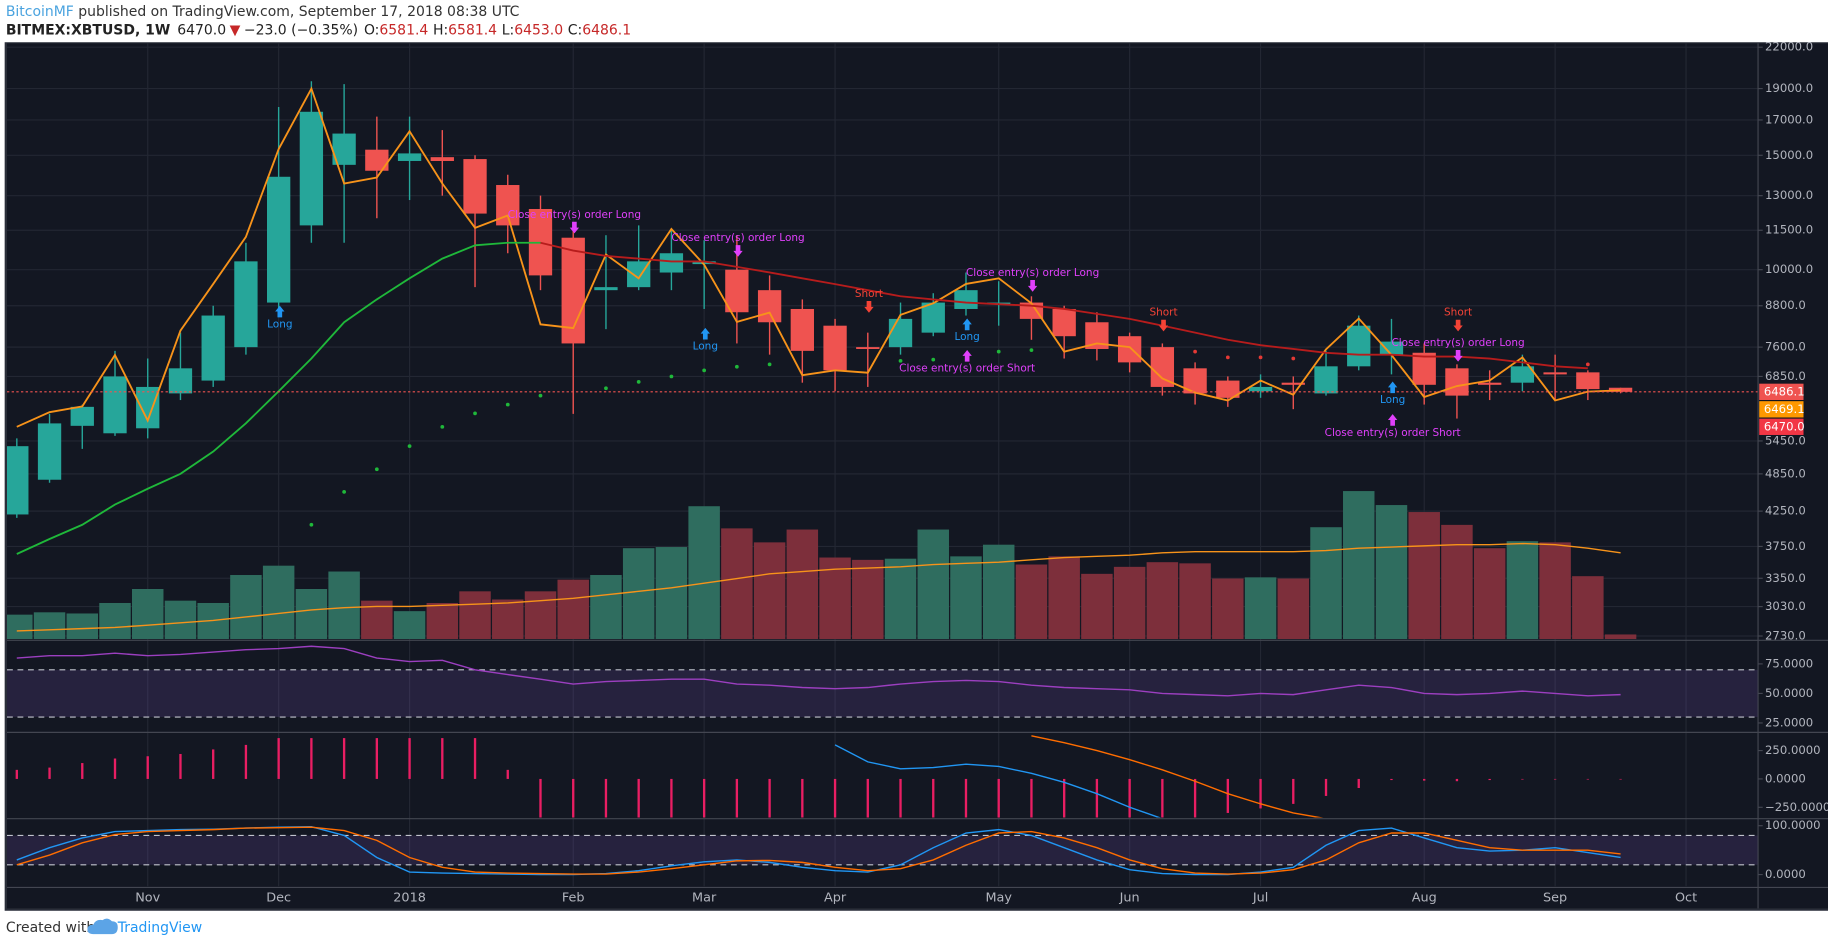  Describe the element at coordinates (40, 12) in the screenshot. I see `author: BitcoinMF` at that location.